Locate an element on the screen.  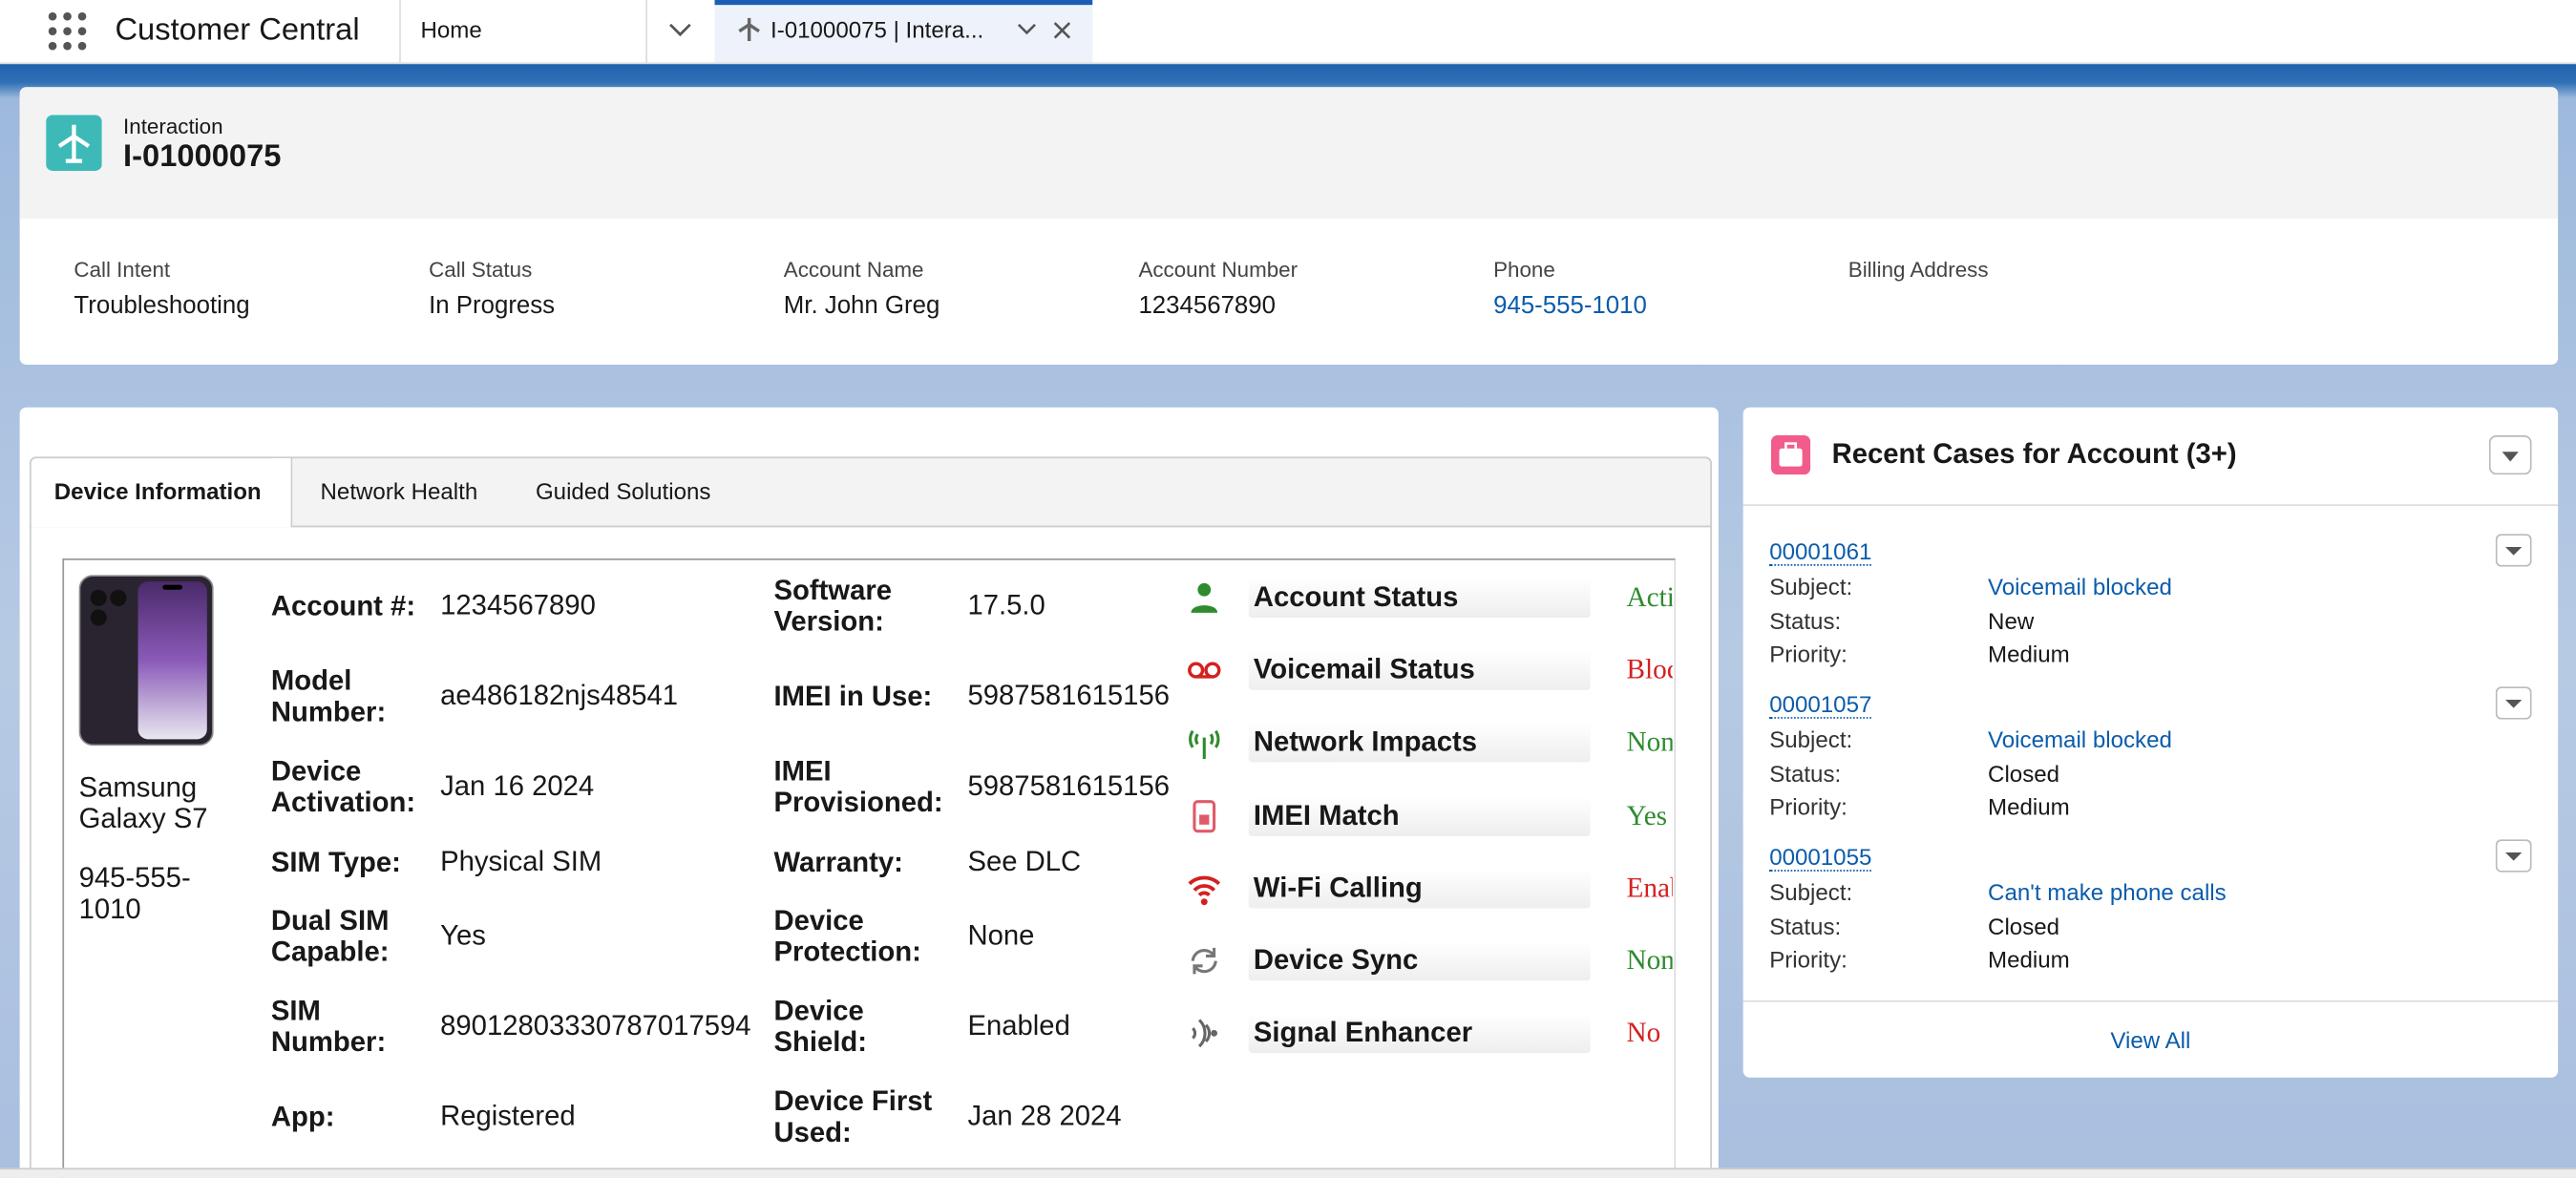
device-label: Device First Used: is located at coordinates (853, 1116).